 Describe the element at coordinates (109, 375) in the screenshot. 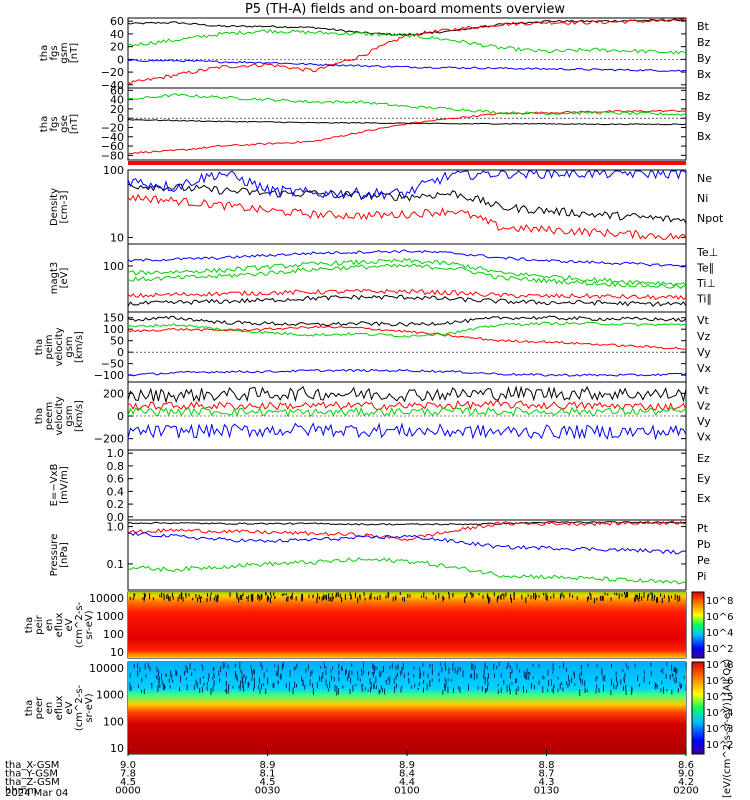

I see `y-tick-label: −100` at that location.